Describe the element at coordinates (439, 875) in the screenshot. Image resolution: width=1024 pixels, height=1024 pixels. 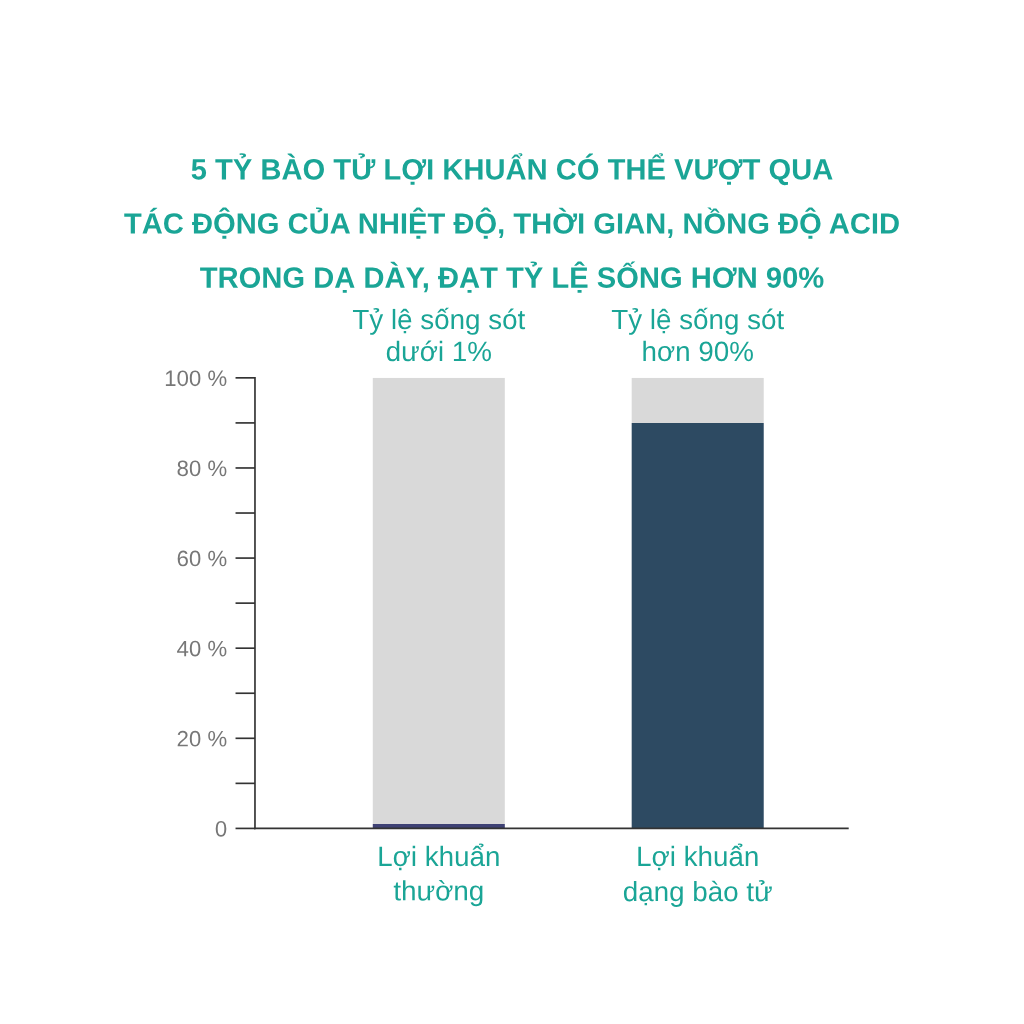
I see `x-tick-label: Lợi khuẩn thường` at that location.